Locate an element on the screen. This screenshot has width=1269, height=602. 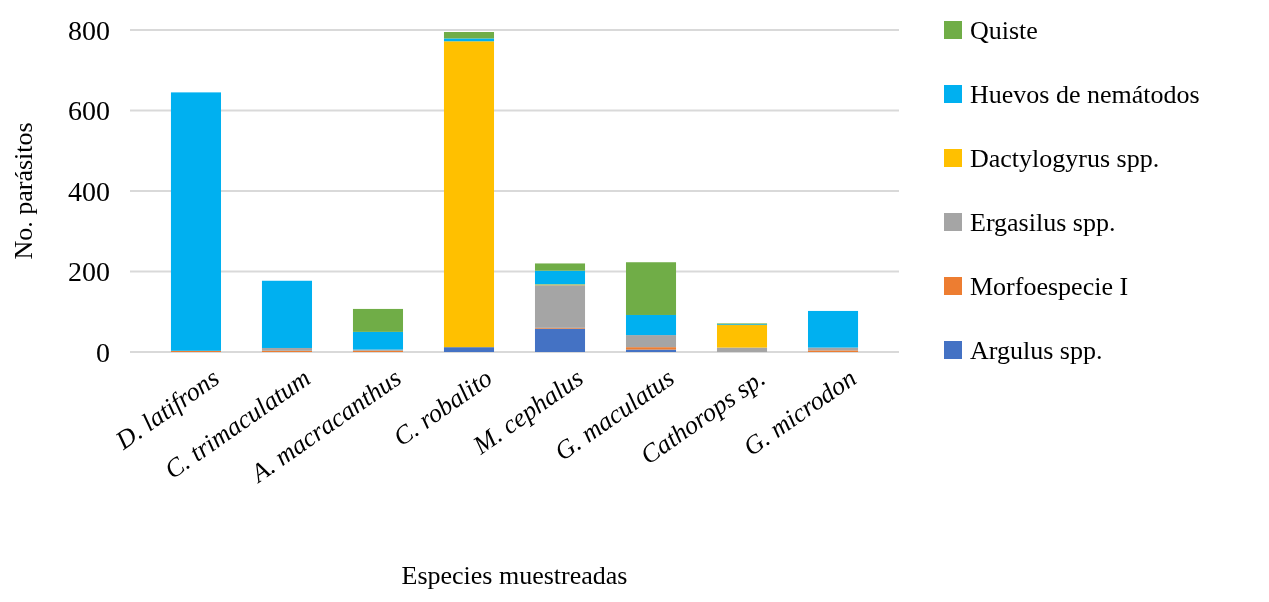
legend-label: Argulus spp. is located at coordinates (1036, 351).